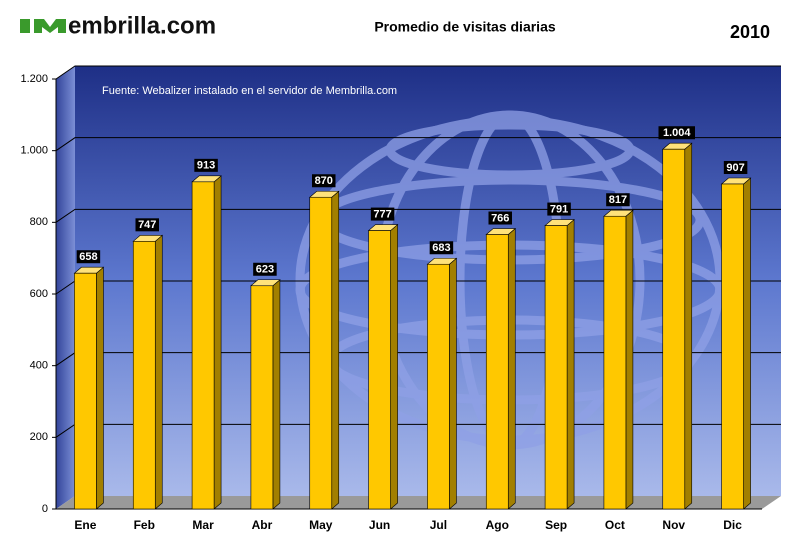  Describe the element at coordinates (673, 525) in the screenshot. I see `x-tick-label: Nov` at that location.